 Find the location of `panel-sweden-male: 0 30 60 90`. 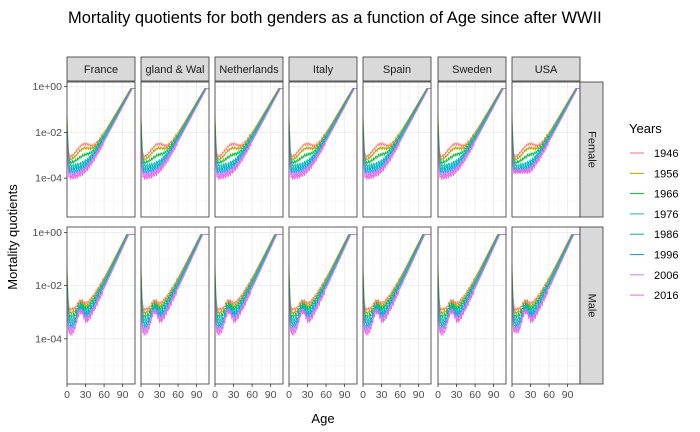

panel-sweden-male: 0 30 60 90 is located at coordinates (471, 313).